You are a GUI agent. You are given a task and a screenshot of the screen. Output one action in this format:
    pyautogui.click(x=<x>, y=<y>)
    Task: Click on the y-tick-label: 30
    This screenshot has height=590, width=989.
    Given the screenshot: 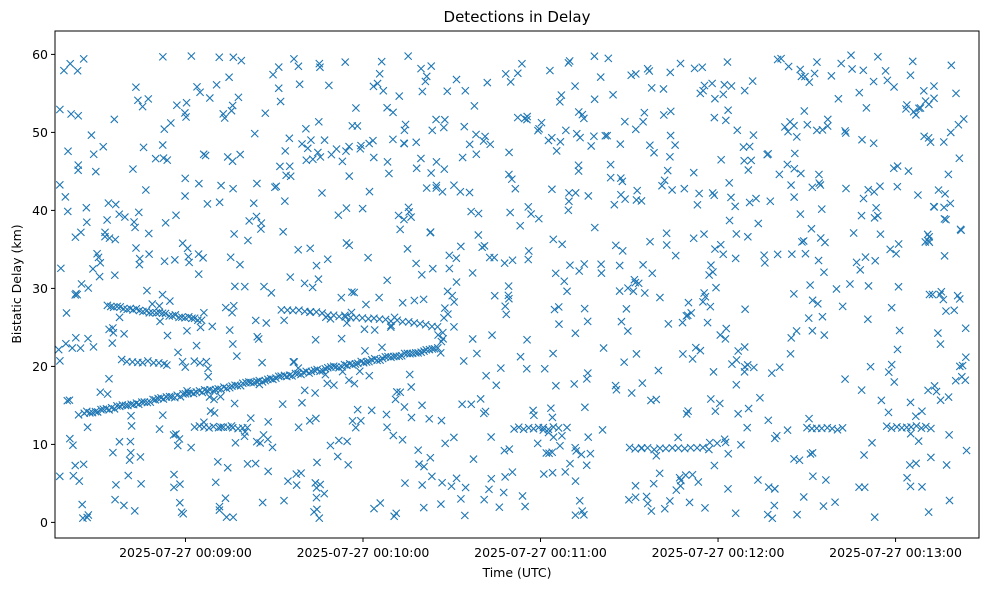 What is the action you would take?
    pyautogui.click(x=40, y=288)
    